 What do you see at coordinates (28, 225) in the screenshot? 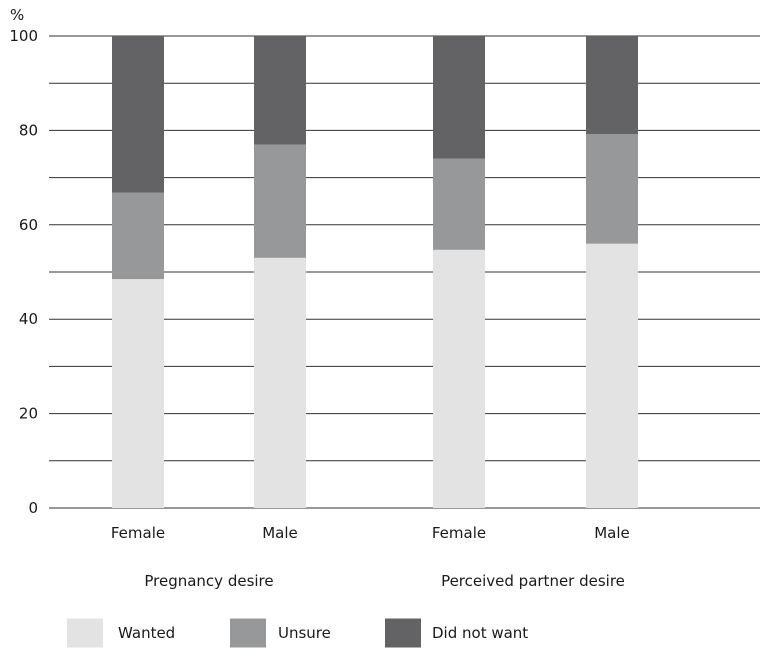
I see `y-tick-label: 60` at bounding box center [28, 225].